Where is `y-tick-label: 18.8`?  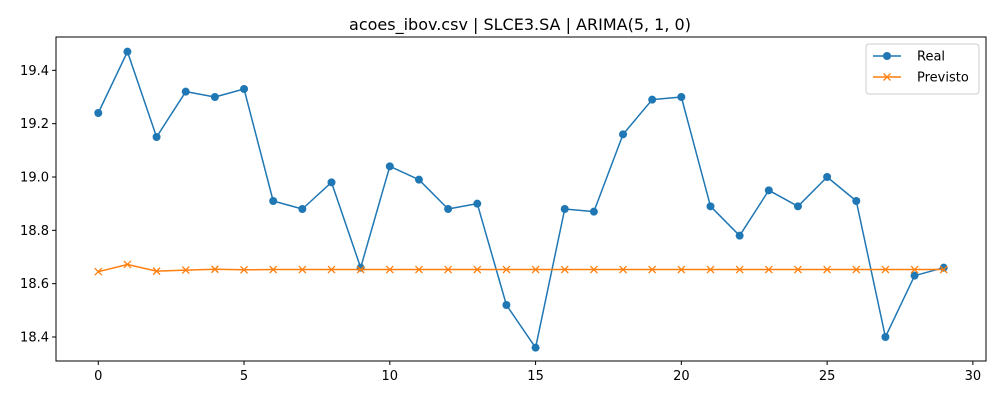 y-tick-label: 18.8 is located at coordinates (34, 231).